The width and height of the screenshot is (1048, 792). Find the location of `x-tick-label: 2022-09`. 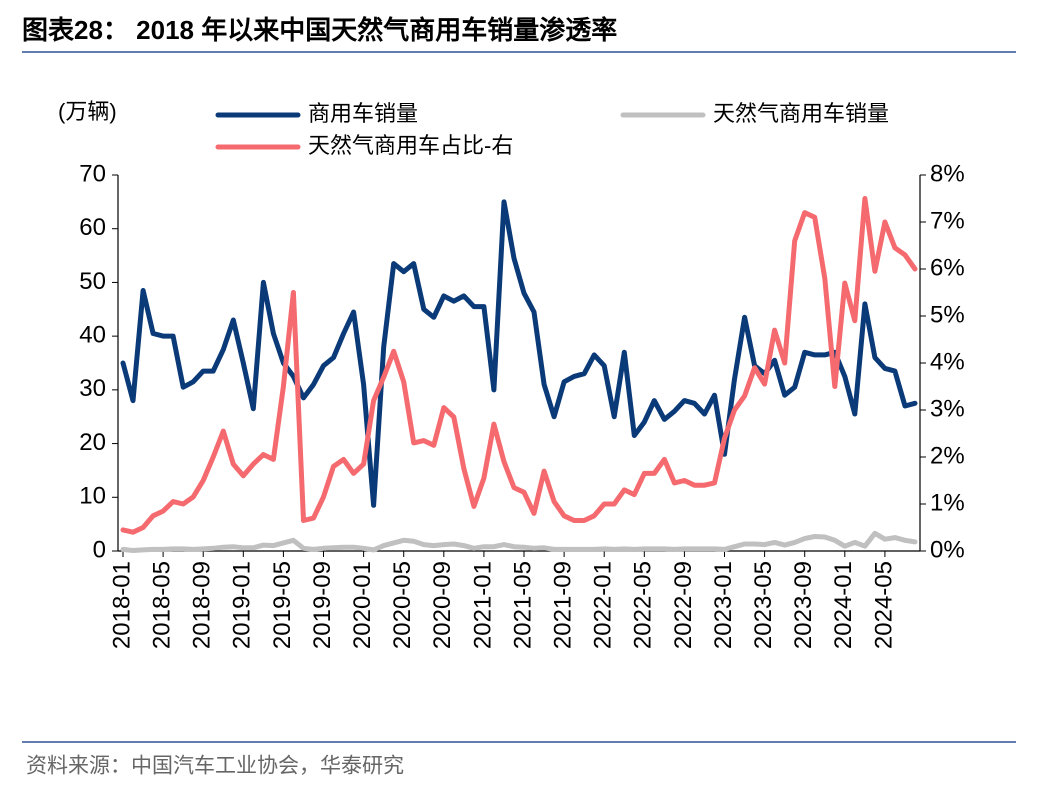

x-tick-label: 2022-09 is located at coordinates (683, 605).